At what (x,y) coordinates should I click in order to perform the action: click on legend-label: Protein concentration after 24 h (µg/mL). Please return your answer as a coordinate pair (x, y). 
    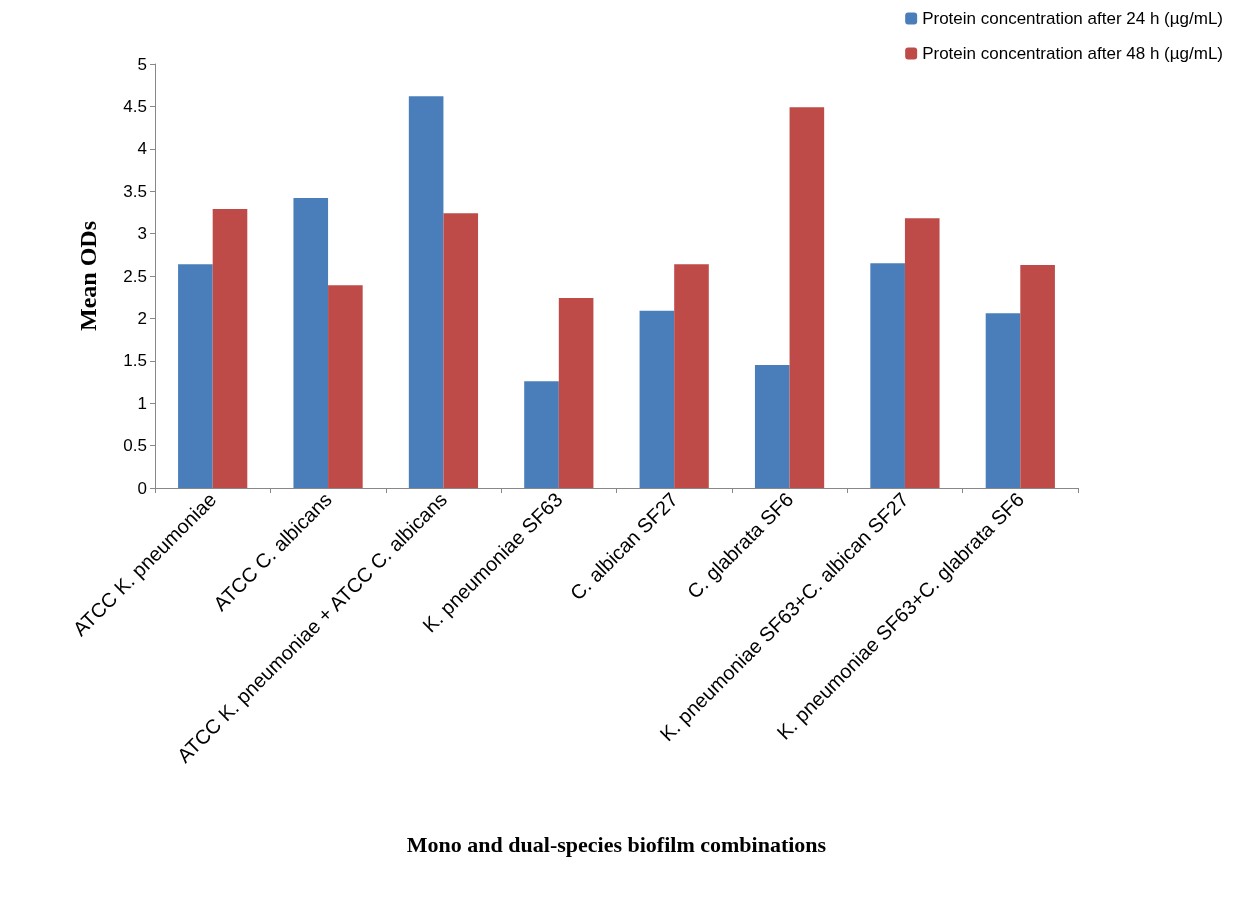
    Looking at the image, I should click on (1073, 18).